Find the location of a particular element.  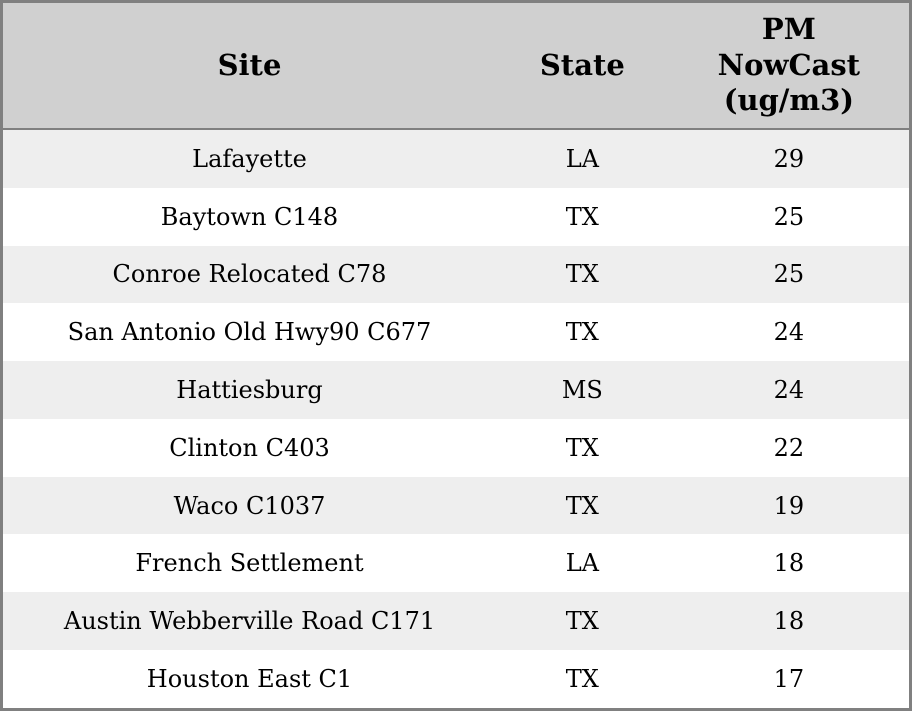

column-header-site: Site is located at coordinates (248, 65).